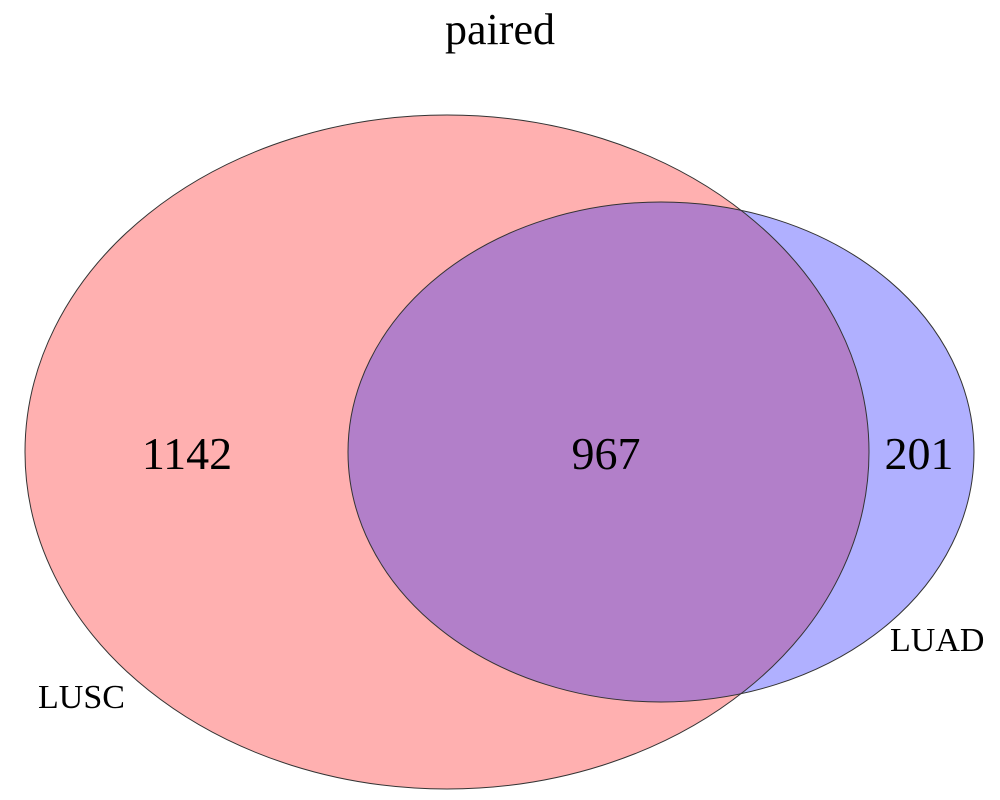 This screenshot has width=1000, height=800. What do you see at coordinates (81, 697) in the screenshot?
I see `lusc-set-label: LUSC` at bounding box center [81, 697].